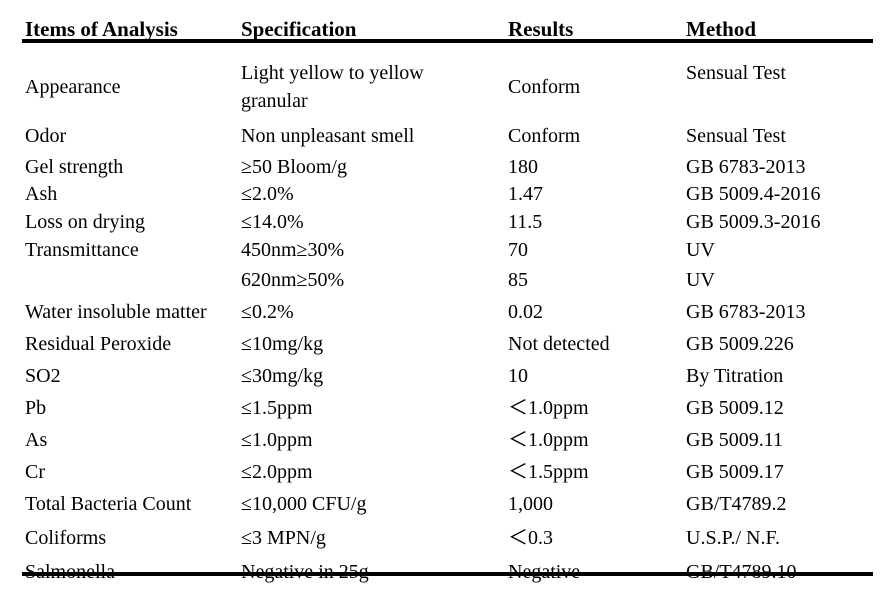  I want to click on cell-method: U.S.P./ N.F., so click(733, 538).